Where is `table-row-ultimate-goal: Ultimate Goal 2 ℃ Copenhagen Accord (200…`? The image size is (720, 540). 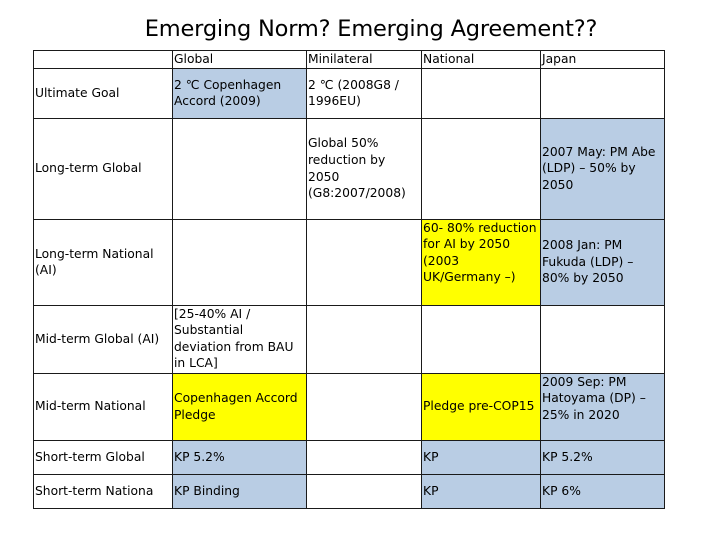 table-row-ultimate-goal: Ultimate Goal 2 ℃ Copenhagen Accord (200… is located at coordinates (349, 93).